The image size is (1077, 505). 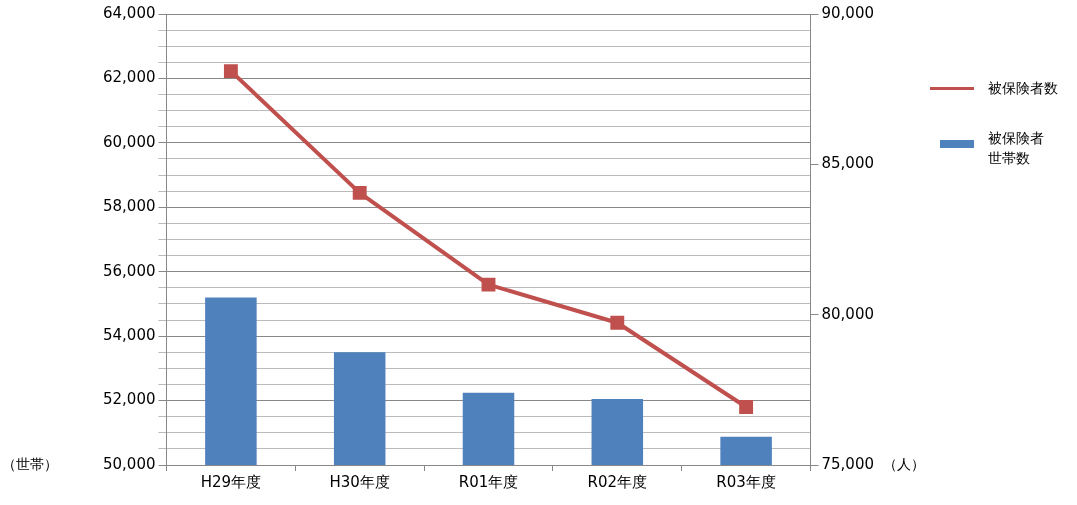 I want to click on y-tick-label: 54,000, so click(x=129, y=335).